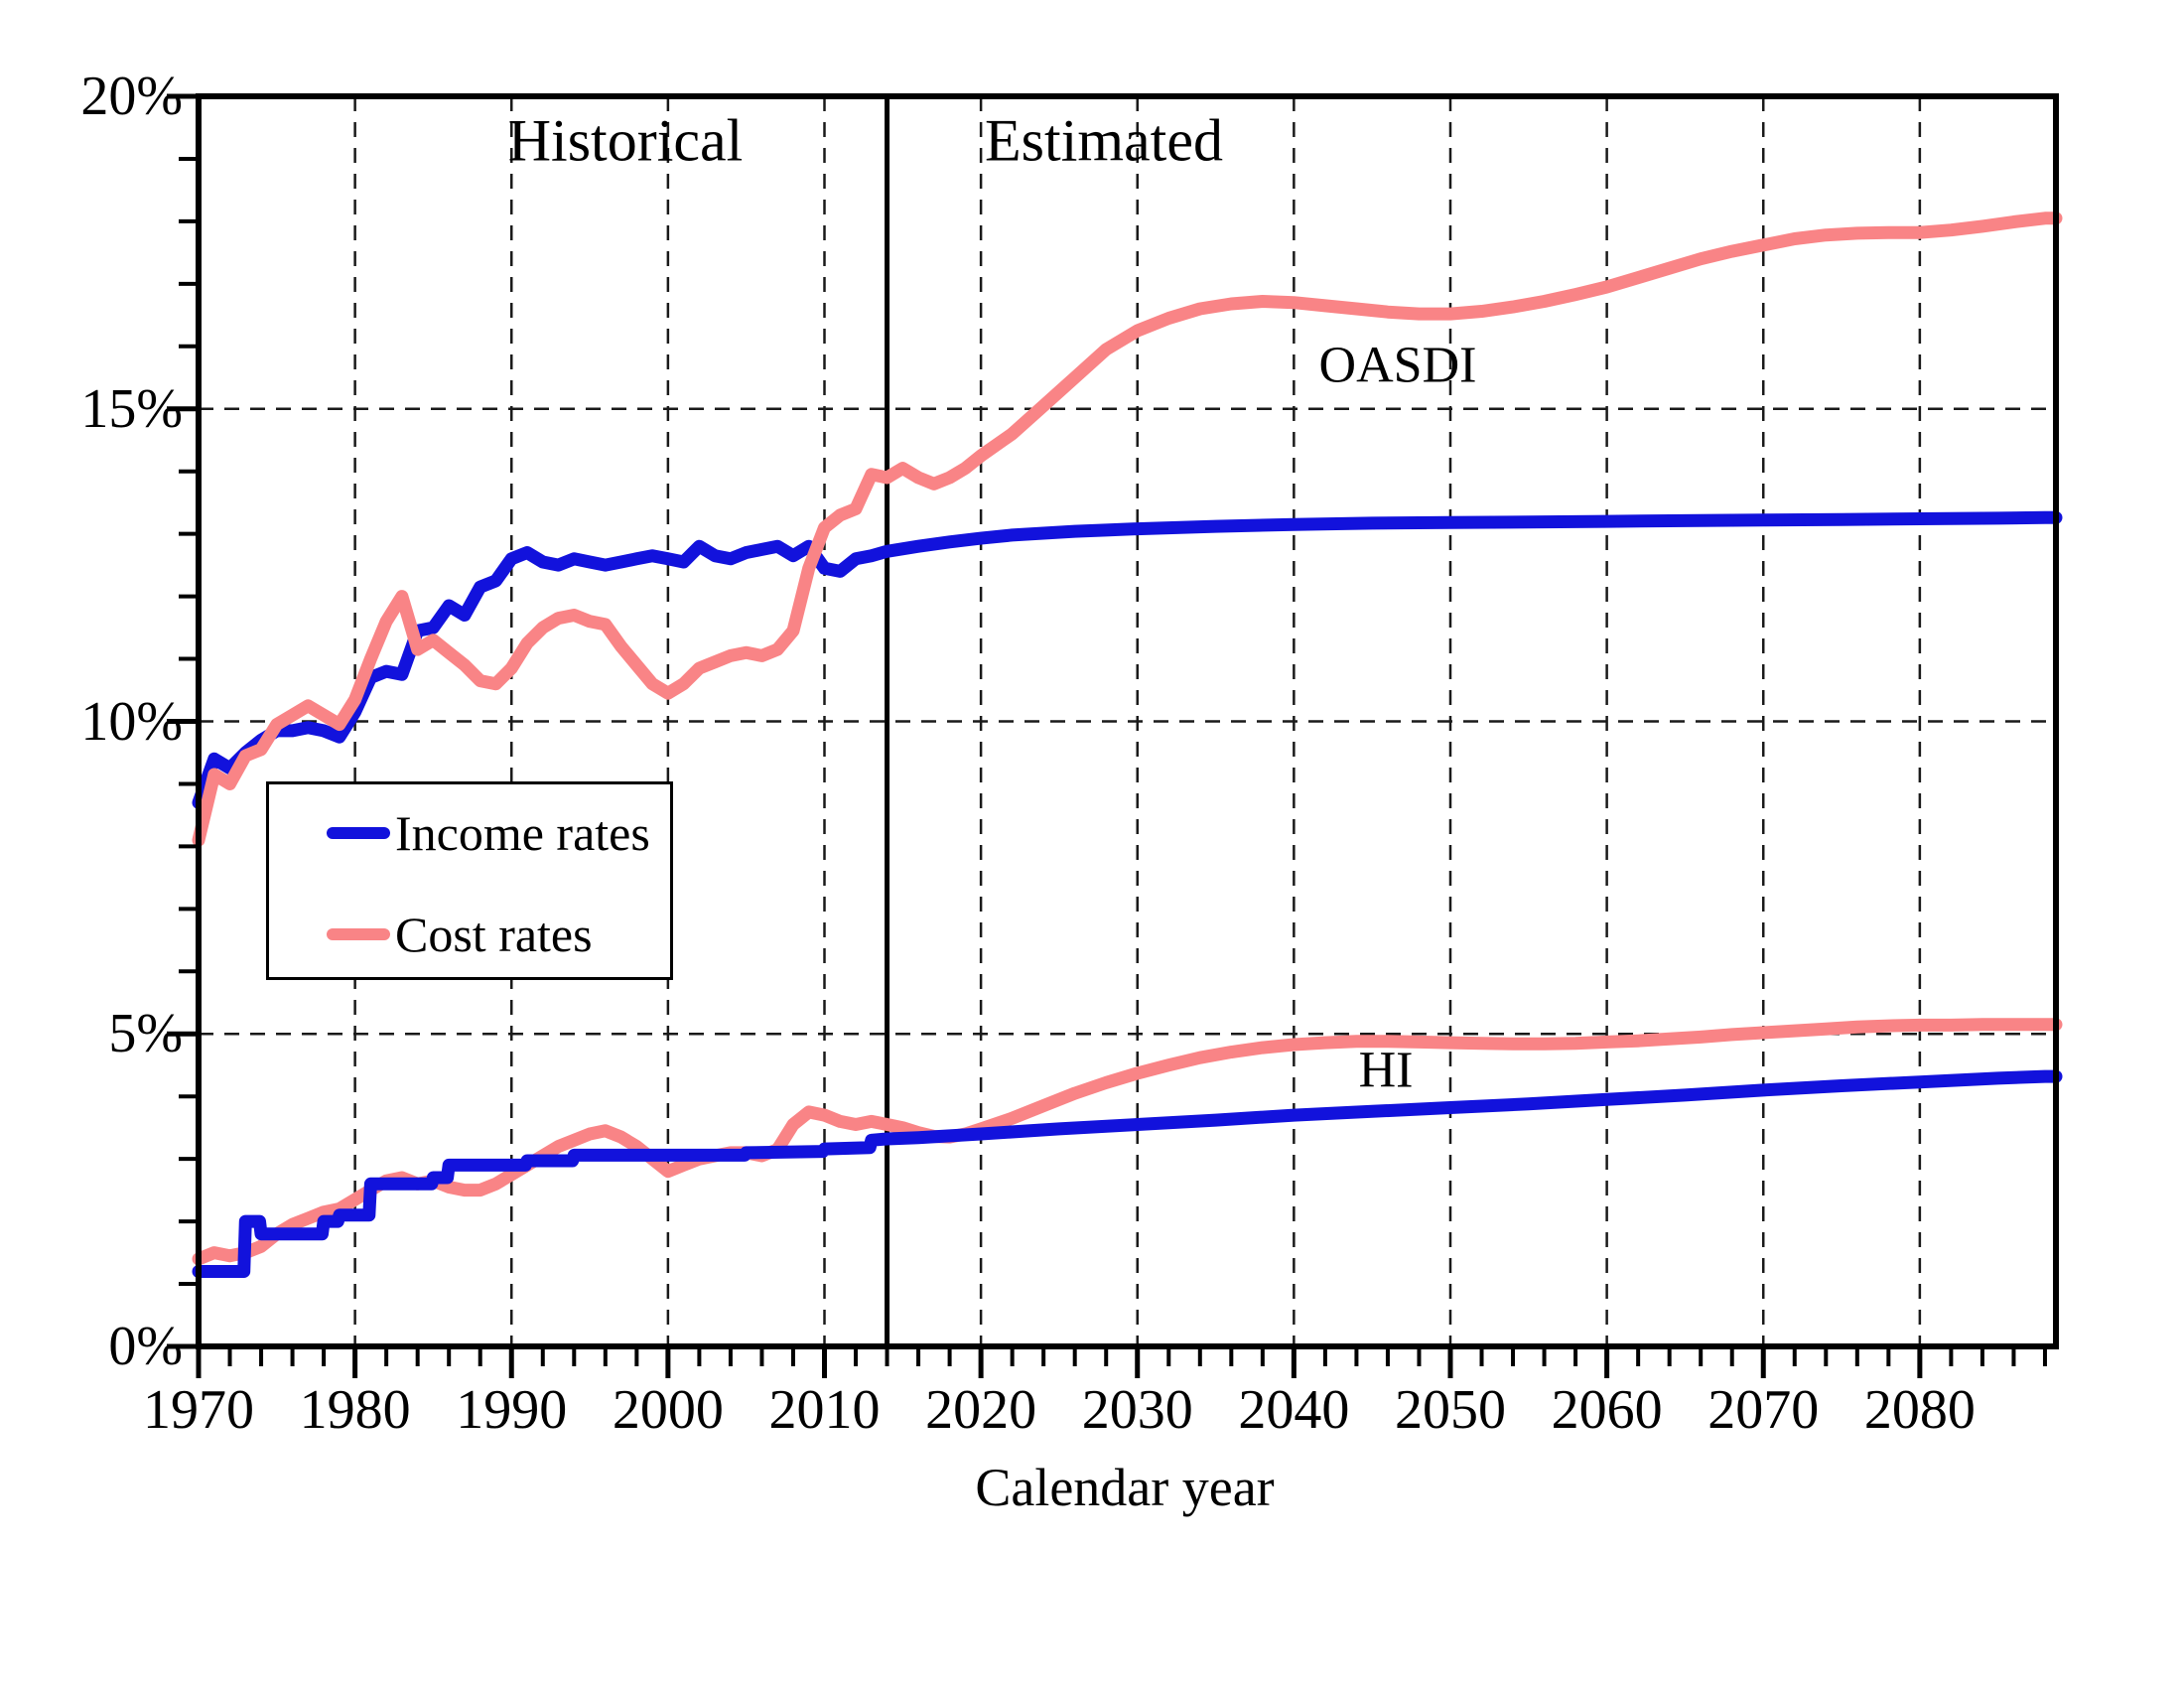 Image resolution: width=2184 pixels, height=1688 pixels. Describe the element at coordinates (1137, 1410) in the screenshot. I see `x-tick-label: 2030` at that location.